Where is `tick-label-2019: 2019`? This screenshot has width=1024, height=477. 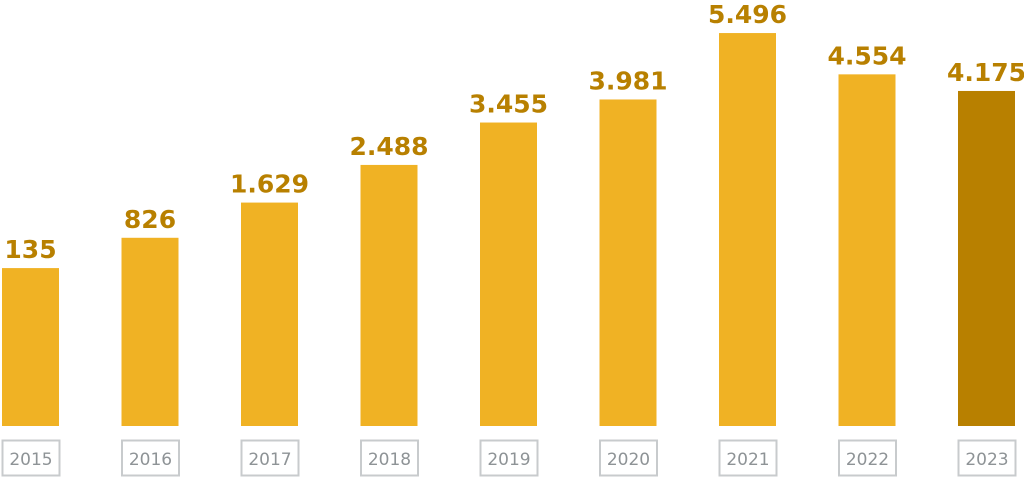
tick-label-2019: 2019 is located at coordinates (508, 460).